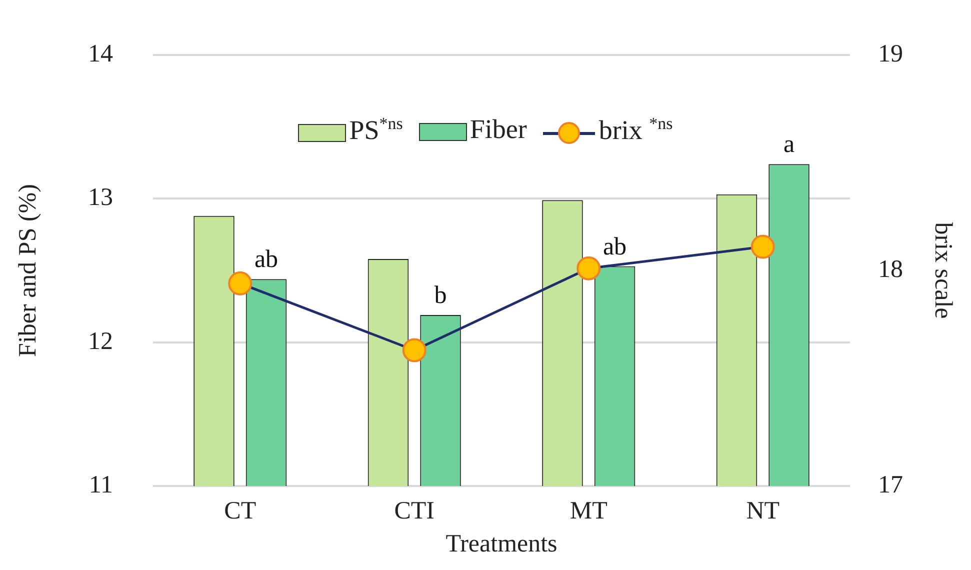 The image size is (971, 570). I want to click on legend-label: Fiber, so click(498, 129).